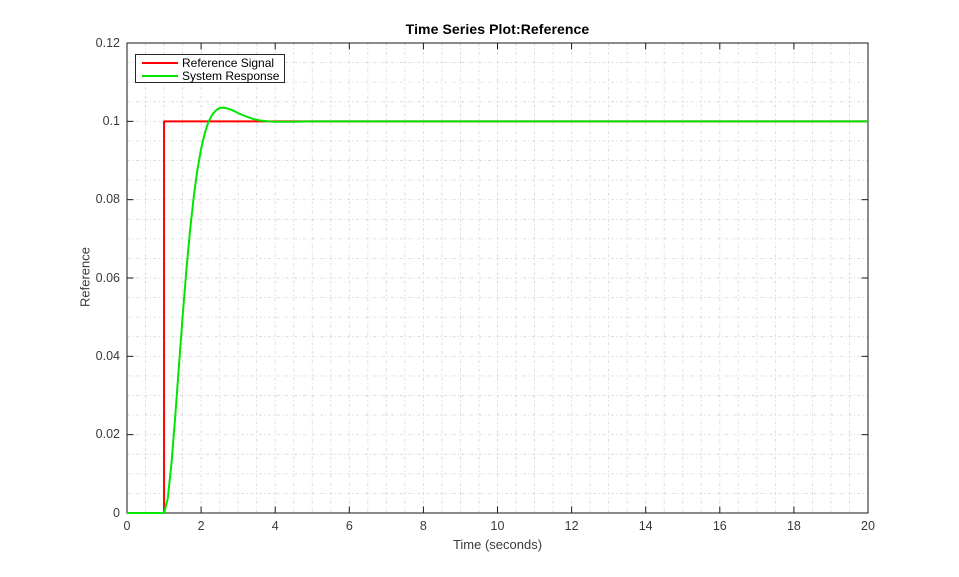 The height and width of the screenshot is (577, 959). I want to click on chart-title: Time Series Plot:Reference, so click(497, 29).